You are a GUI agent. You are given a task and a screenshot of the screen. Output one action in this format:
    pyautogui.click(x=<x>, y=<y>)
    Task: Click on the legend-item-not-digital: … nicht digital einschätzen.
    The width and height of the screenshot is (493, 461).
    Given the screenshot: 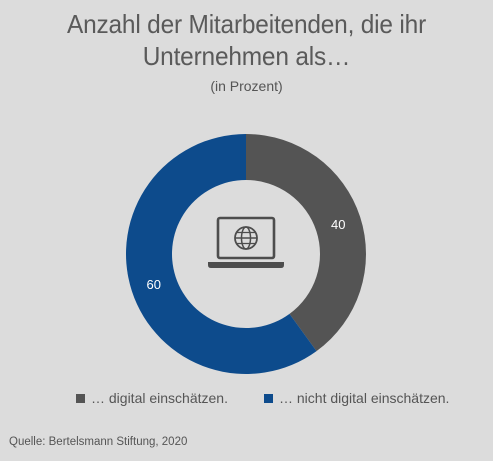 What is the action you would take?
    pyautogui.click(x=356, y=398)
    